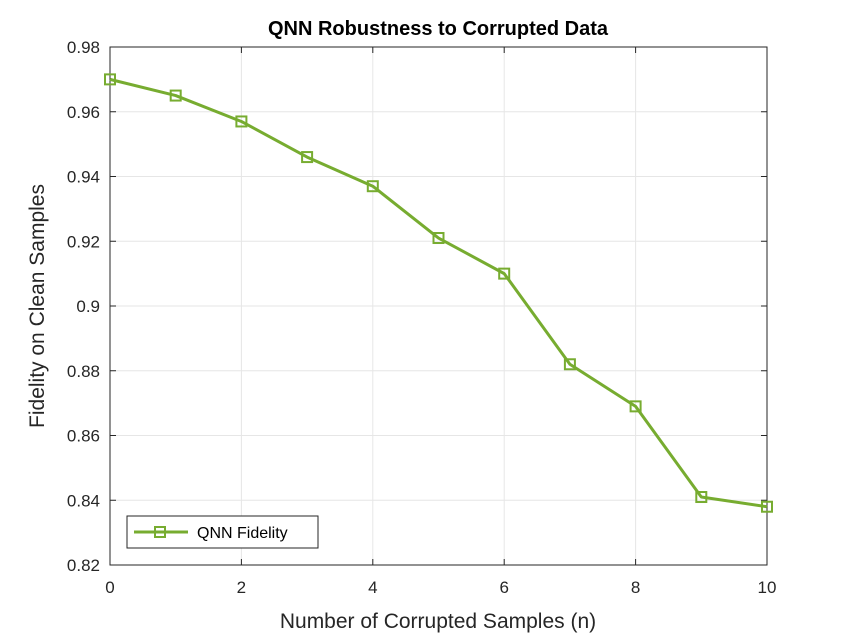 The image size is (847, 635). I want to click on y-axis-label: Fidelity on Clean Samples, so click(37, 306).